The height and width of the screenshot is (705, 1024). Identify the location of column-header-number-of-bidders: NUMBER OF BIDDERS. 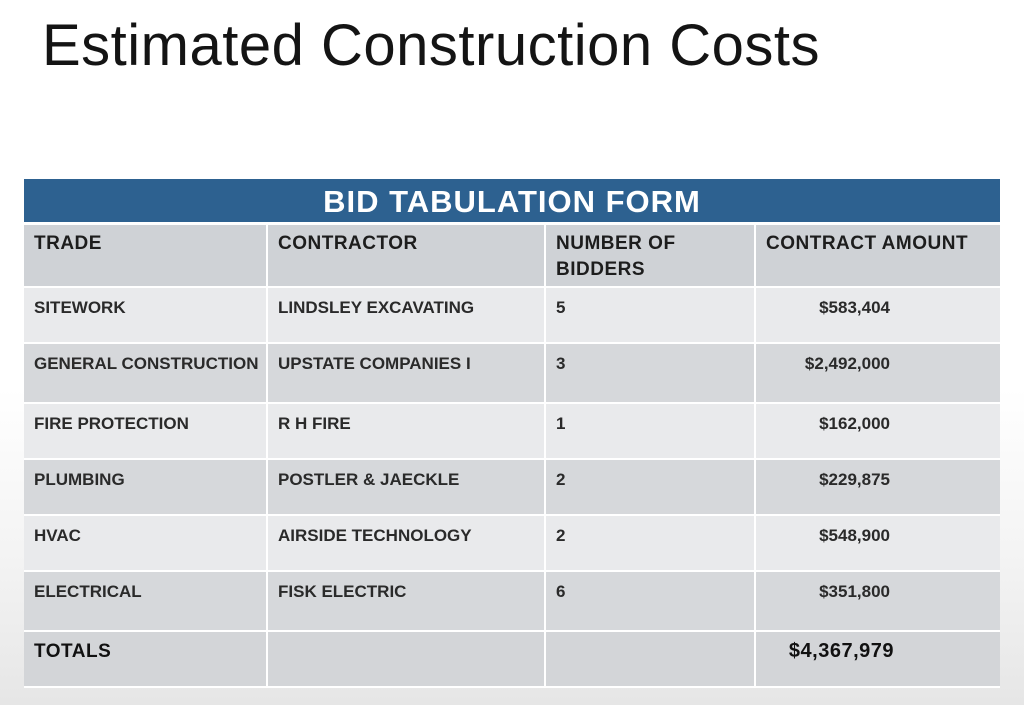
(650, 256).